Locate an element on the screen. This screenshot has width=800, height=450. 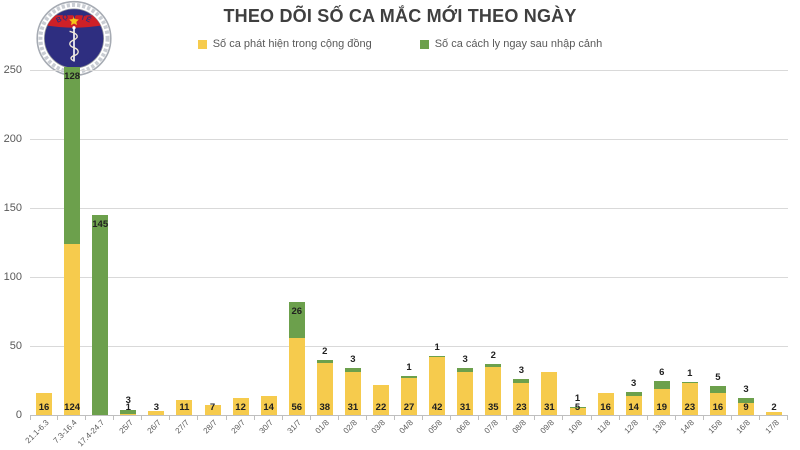
bar-column: 14 3 12/8 is located at coordinates (634, 252).